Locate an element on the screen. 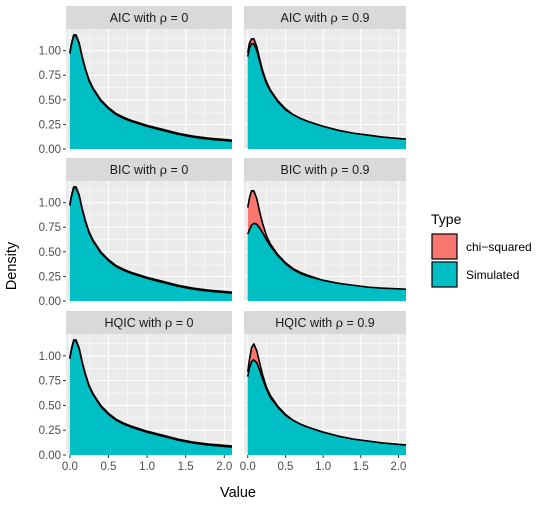 This screenshot has width=550, height=505. facet-strip-label: HQIC with ρ = 0.9 is located at coordinates (324, 322).